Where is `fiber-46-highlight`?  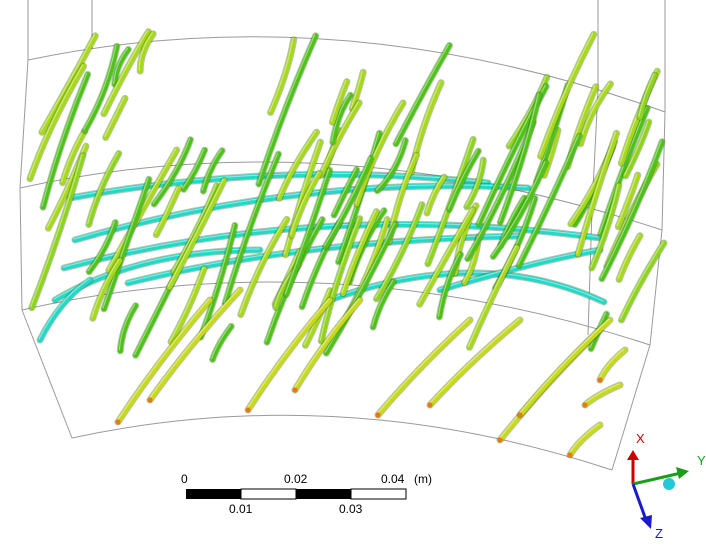 fiber-46-highlight is located at coordinates (56, 121).